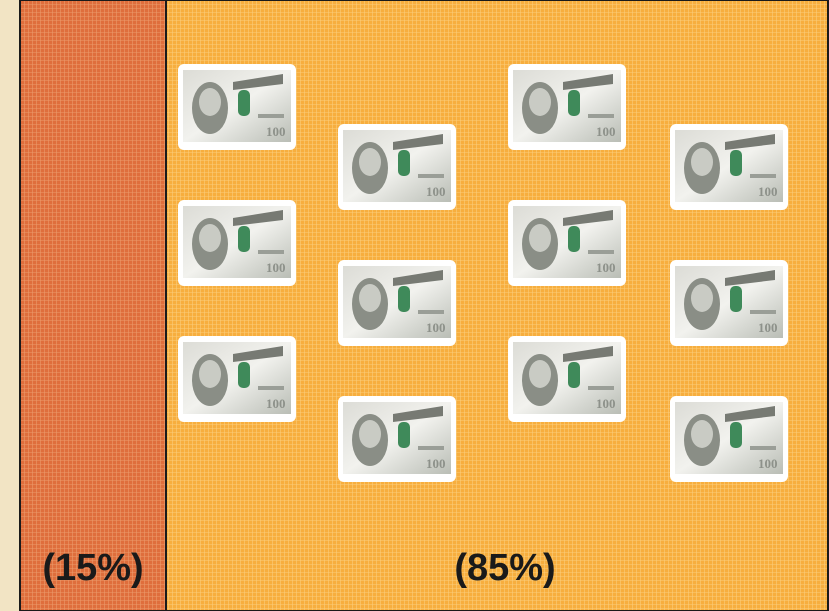 Image resolution: width=829 pixels, height=611 pixels. Describe the element at coordinates (92, 568) in the screenshot. I see `panel-label: (15%)` at that location.